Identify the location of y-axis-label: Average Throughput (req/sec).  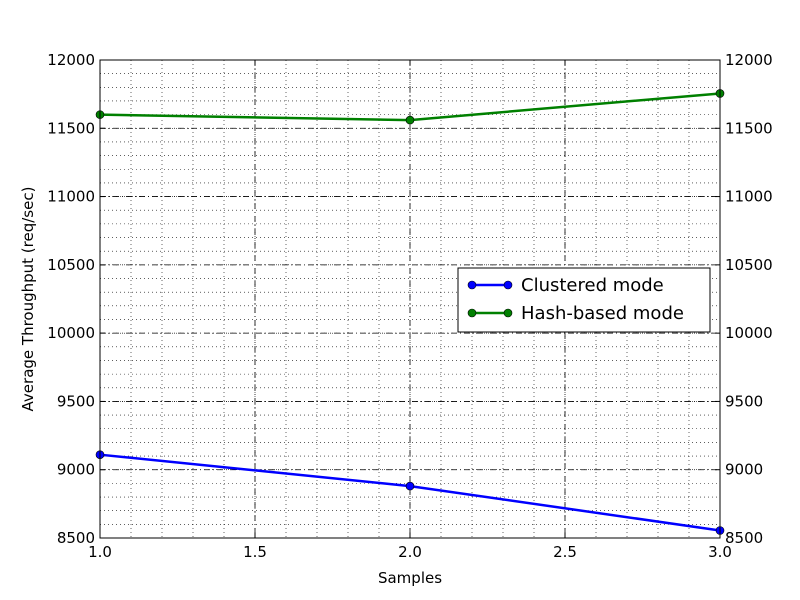
(28, 299).